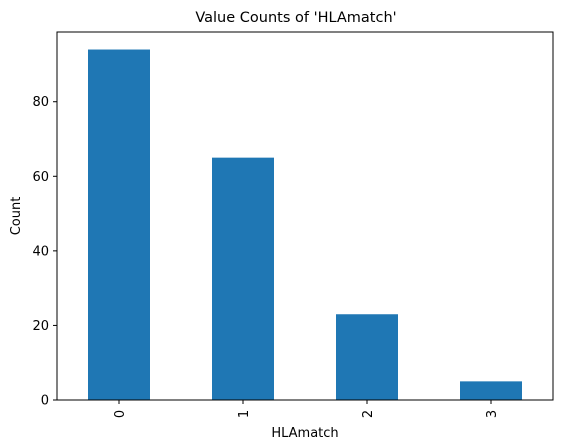 This screenshot has width=563, height=448. What do you see at coordinates (40, 102) in the screenshot?
I see `y-tick-label-80: 80` at bounding box center [40, 102].